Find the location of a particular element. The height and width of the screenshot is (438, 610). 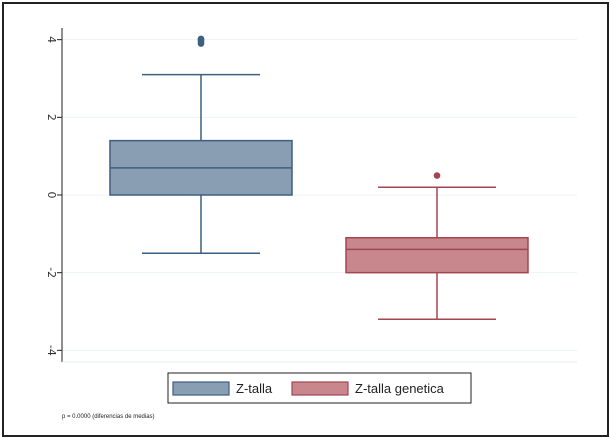

y-tick-label: 4 is located at coordinates (51, 39).